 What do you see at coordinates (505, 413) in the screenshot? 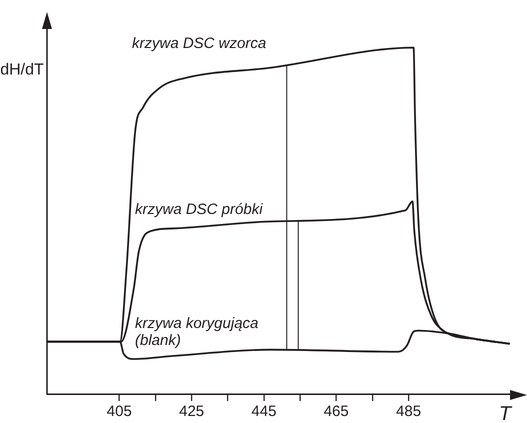
I see `x-axis-title: T` at bounding box center [505, 413].